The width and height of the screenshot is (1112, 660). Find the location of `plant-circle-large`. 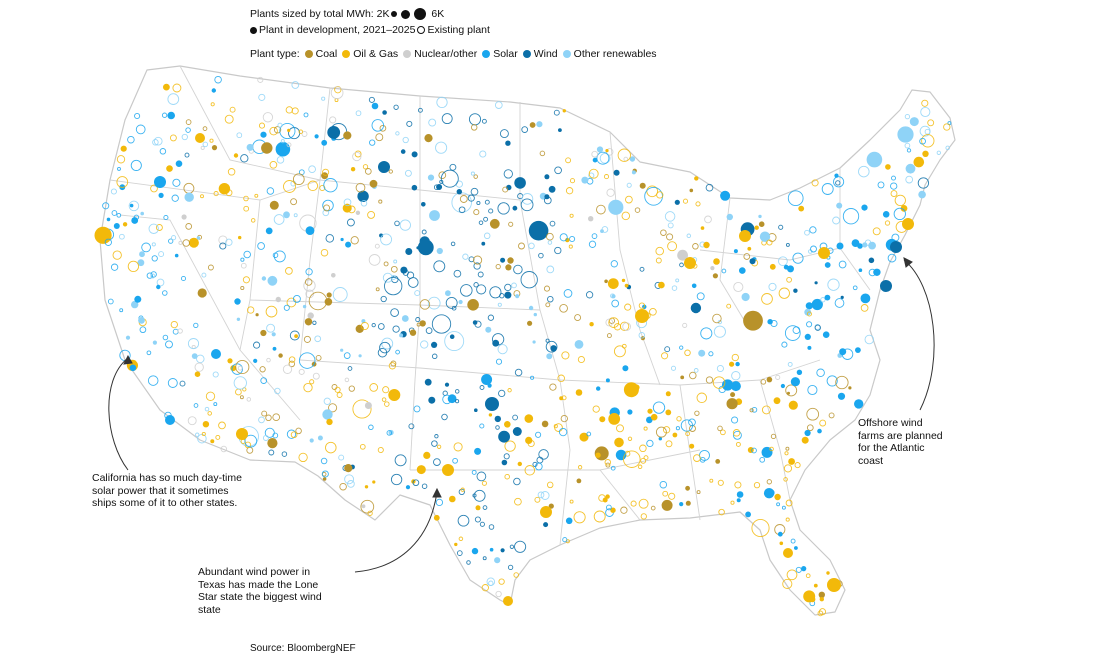

plant-circle-large is located at coordinates (492, 404).